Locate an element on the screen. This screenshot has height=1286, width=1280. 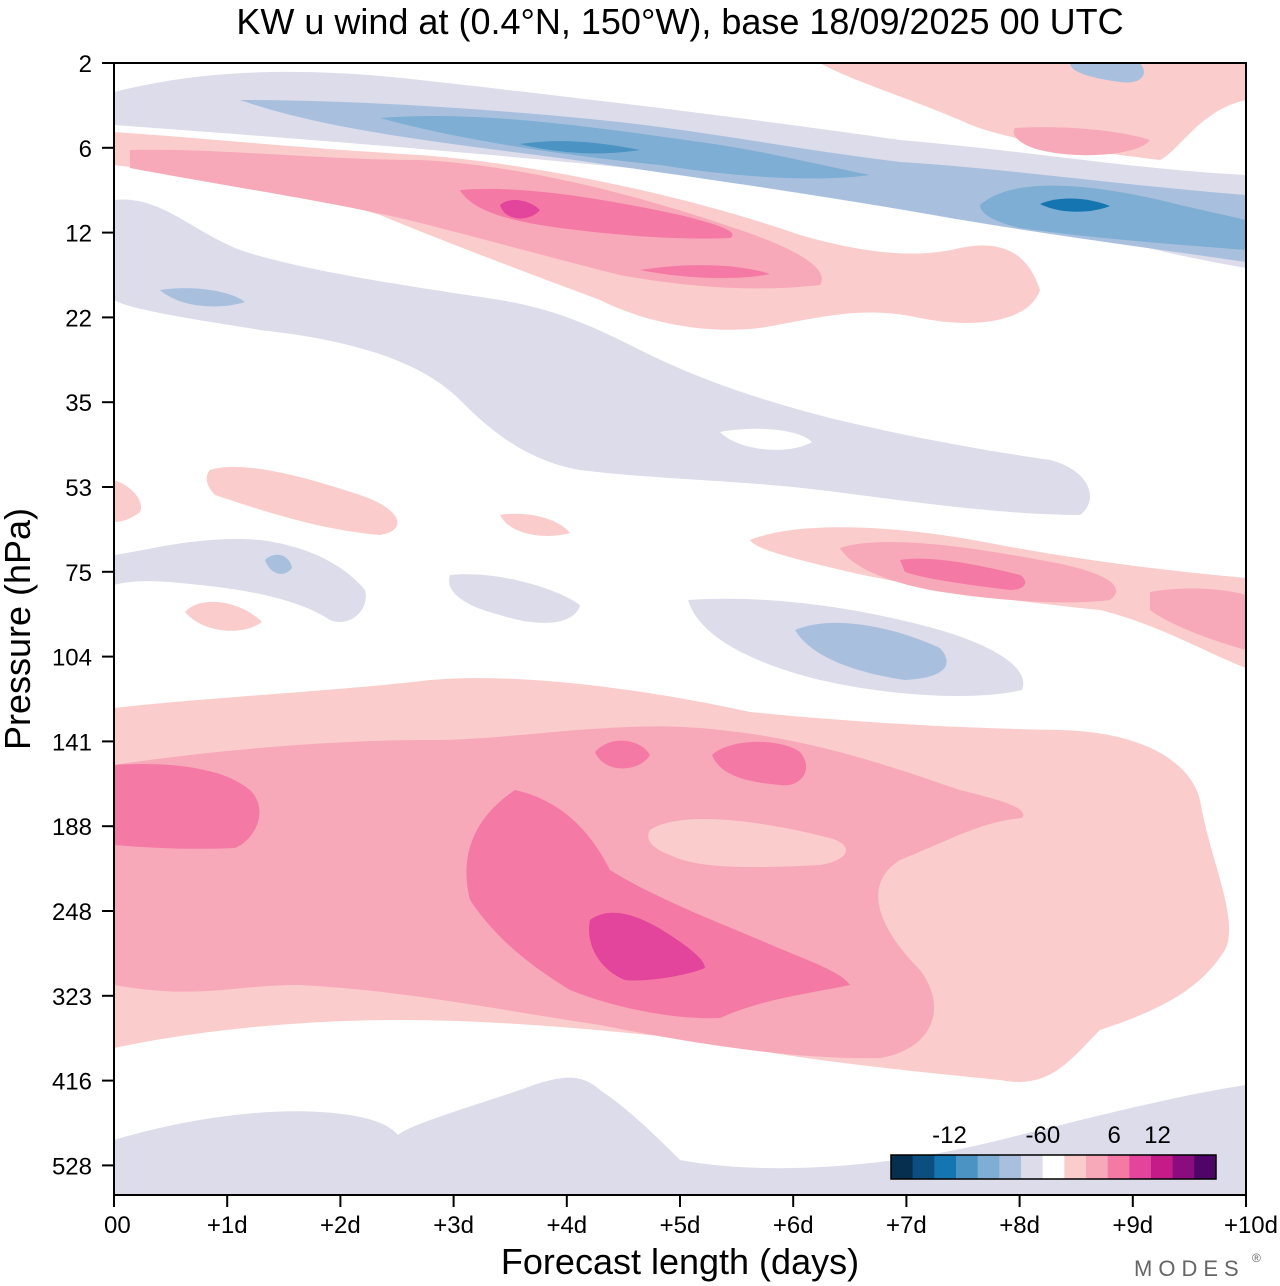
contour-pos-75-strong is located at coordinates (963, 574).